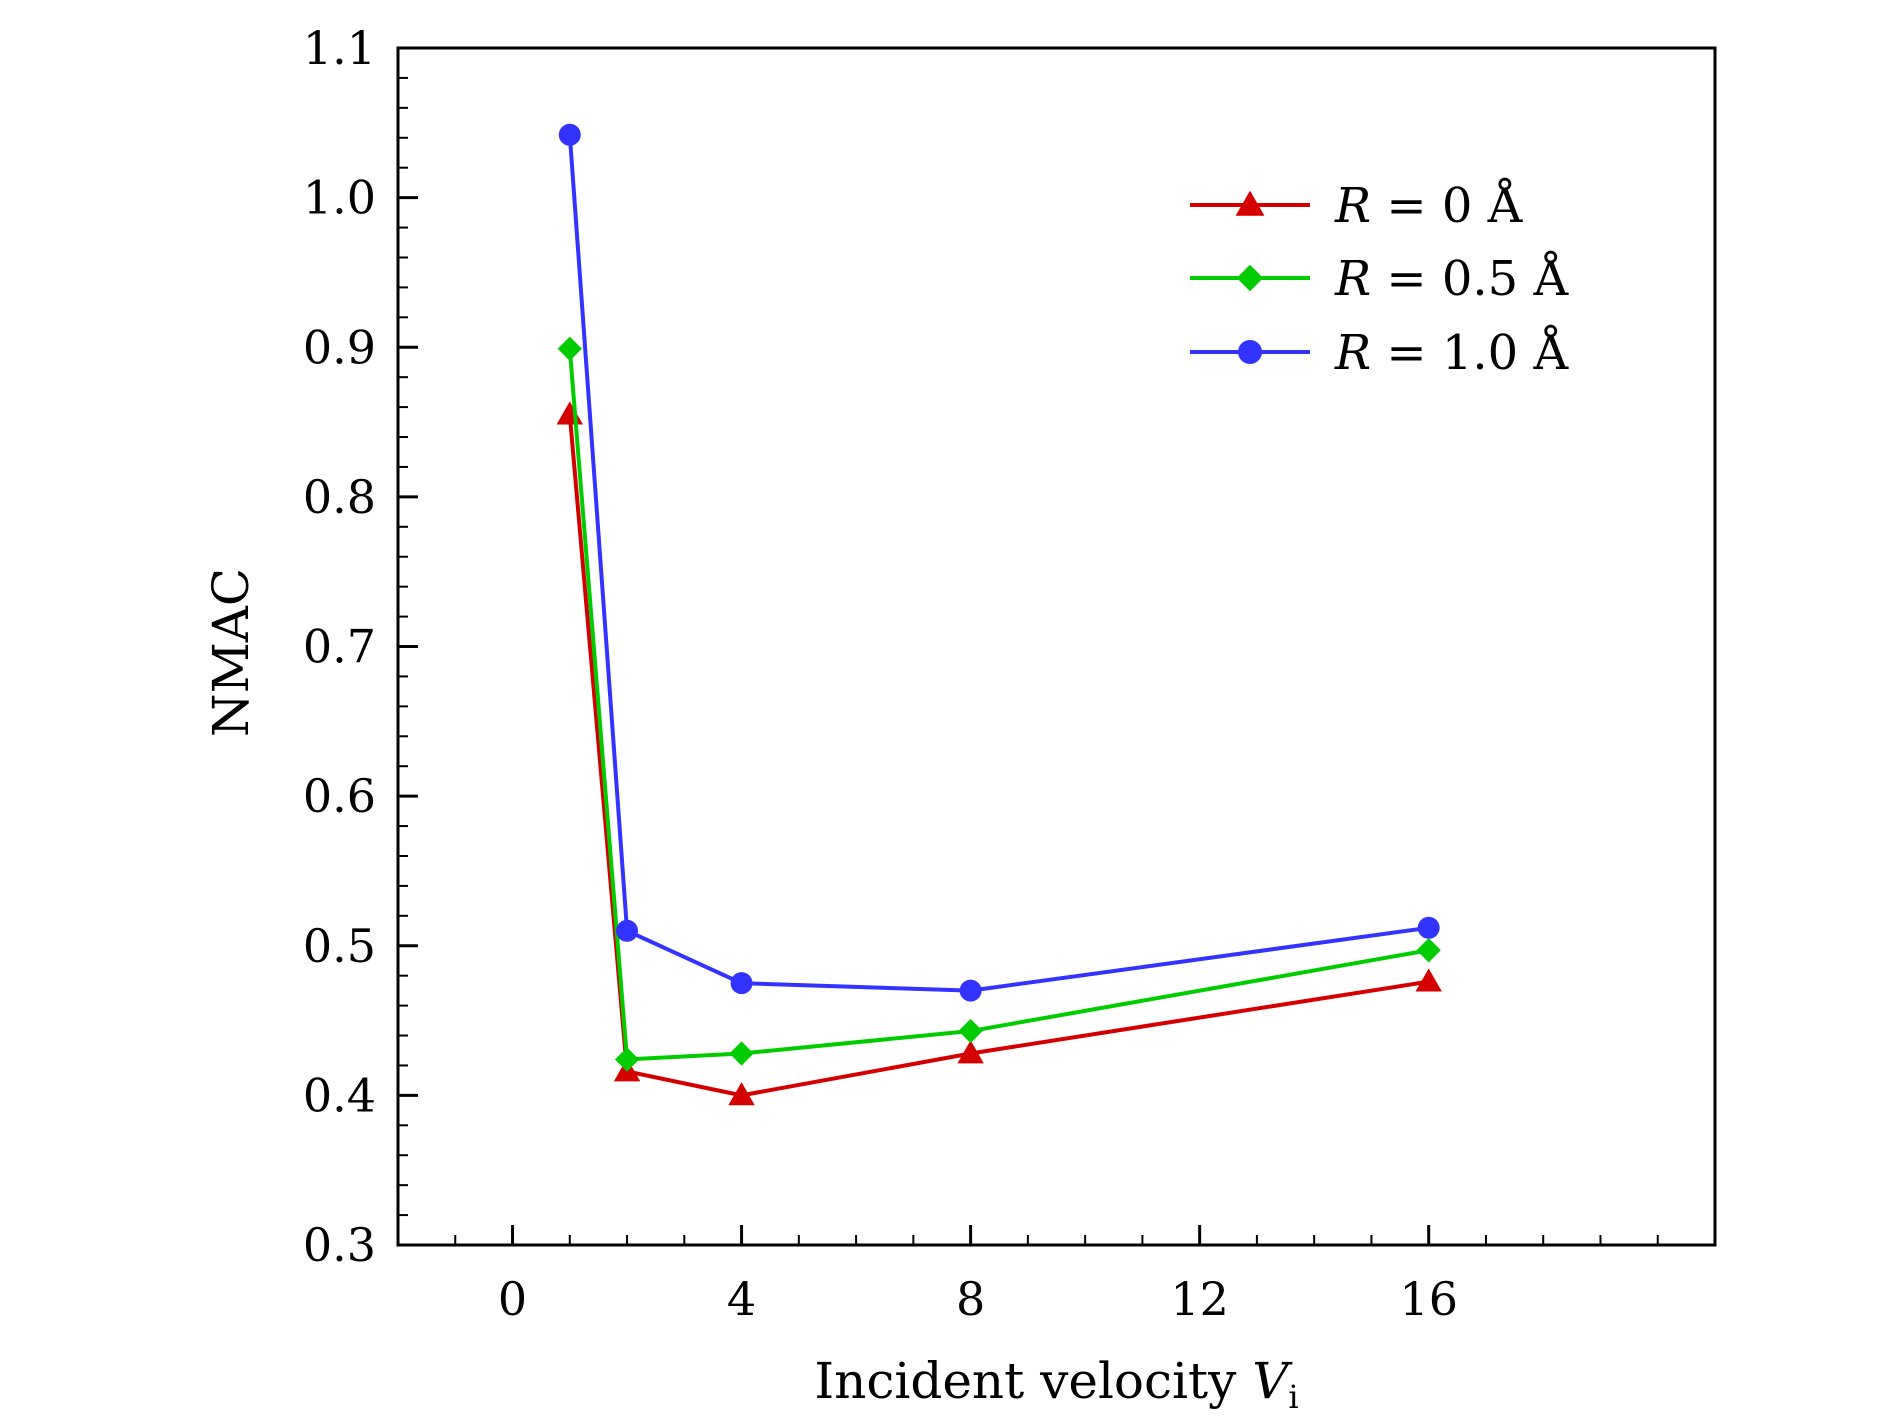 This screenshot has height=1418, width=1890. What do you see at coordinates (339, 48) in the screenshot?
I see `y-tick-label: 1.1` at bounding box center [339, 48].